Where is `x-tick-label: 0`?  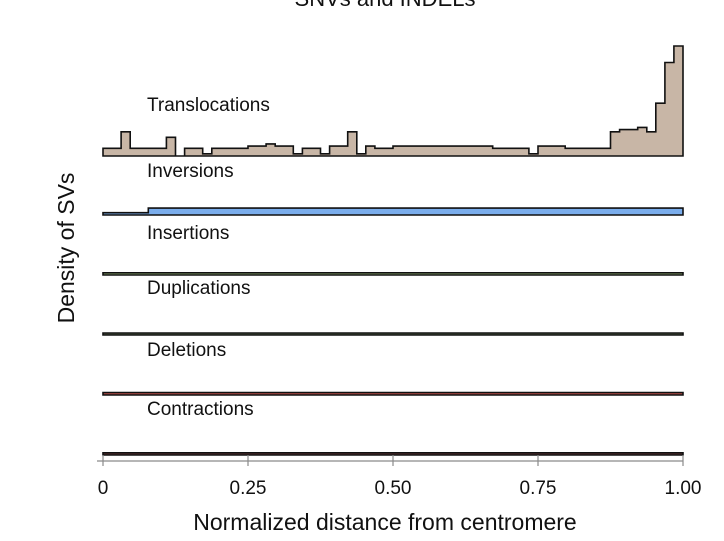
x-tick-label: 0 is located at coordinates (103, 488).